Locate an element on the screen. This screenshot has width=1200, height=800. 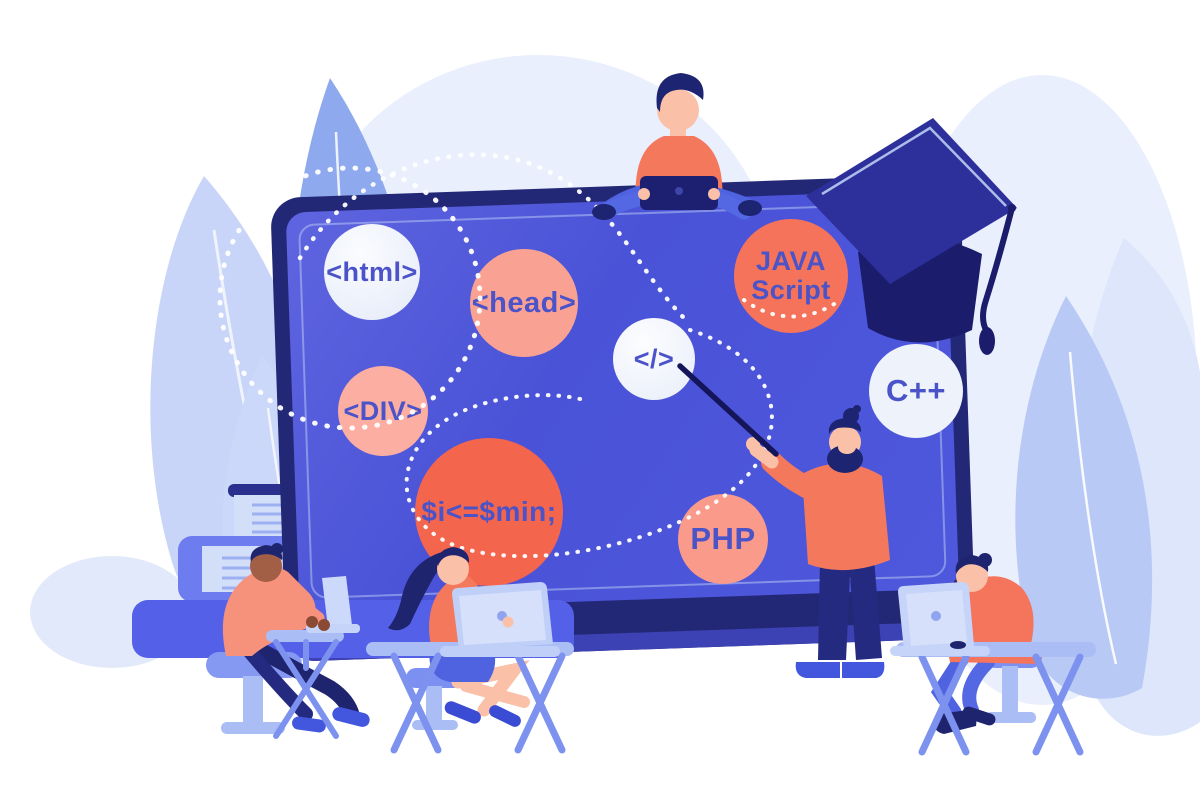
code-bubble-head: <head> is located at coordinates (524, 303).